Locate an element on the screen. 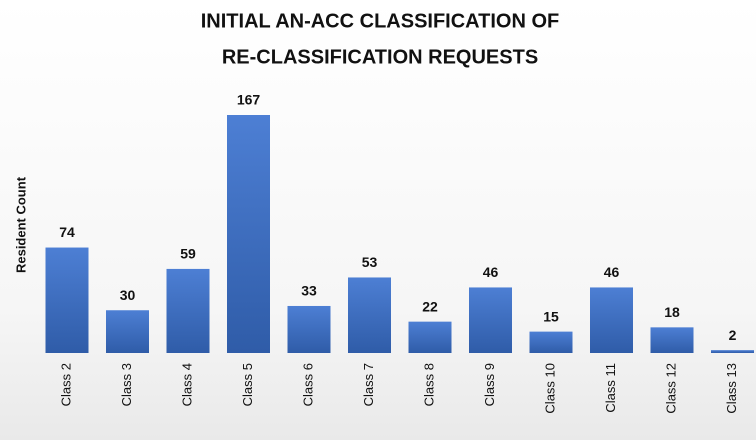 The image size is (756, 440). data-label: 53 is located at coordinates (370, 262).